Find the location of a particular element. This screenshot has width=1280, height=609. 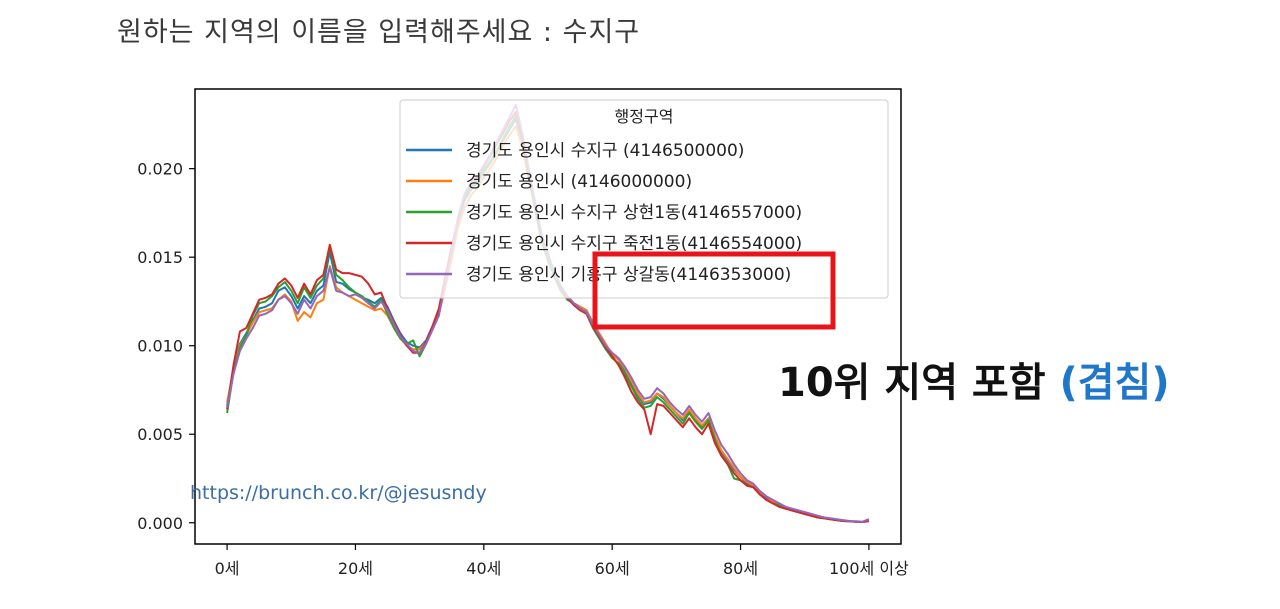

highlight-box is located at coordinates (714, 290).